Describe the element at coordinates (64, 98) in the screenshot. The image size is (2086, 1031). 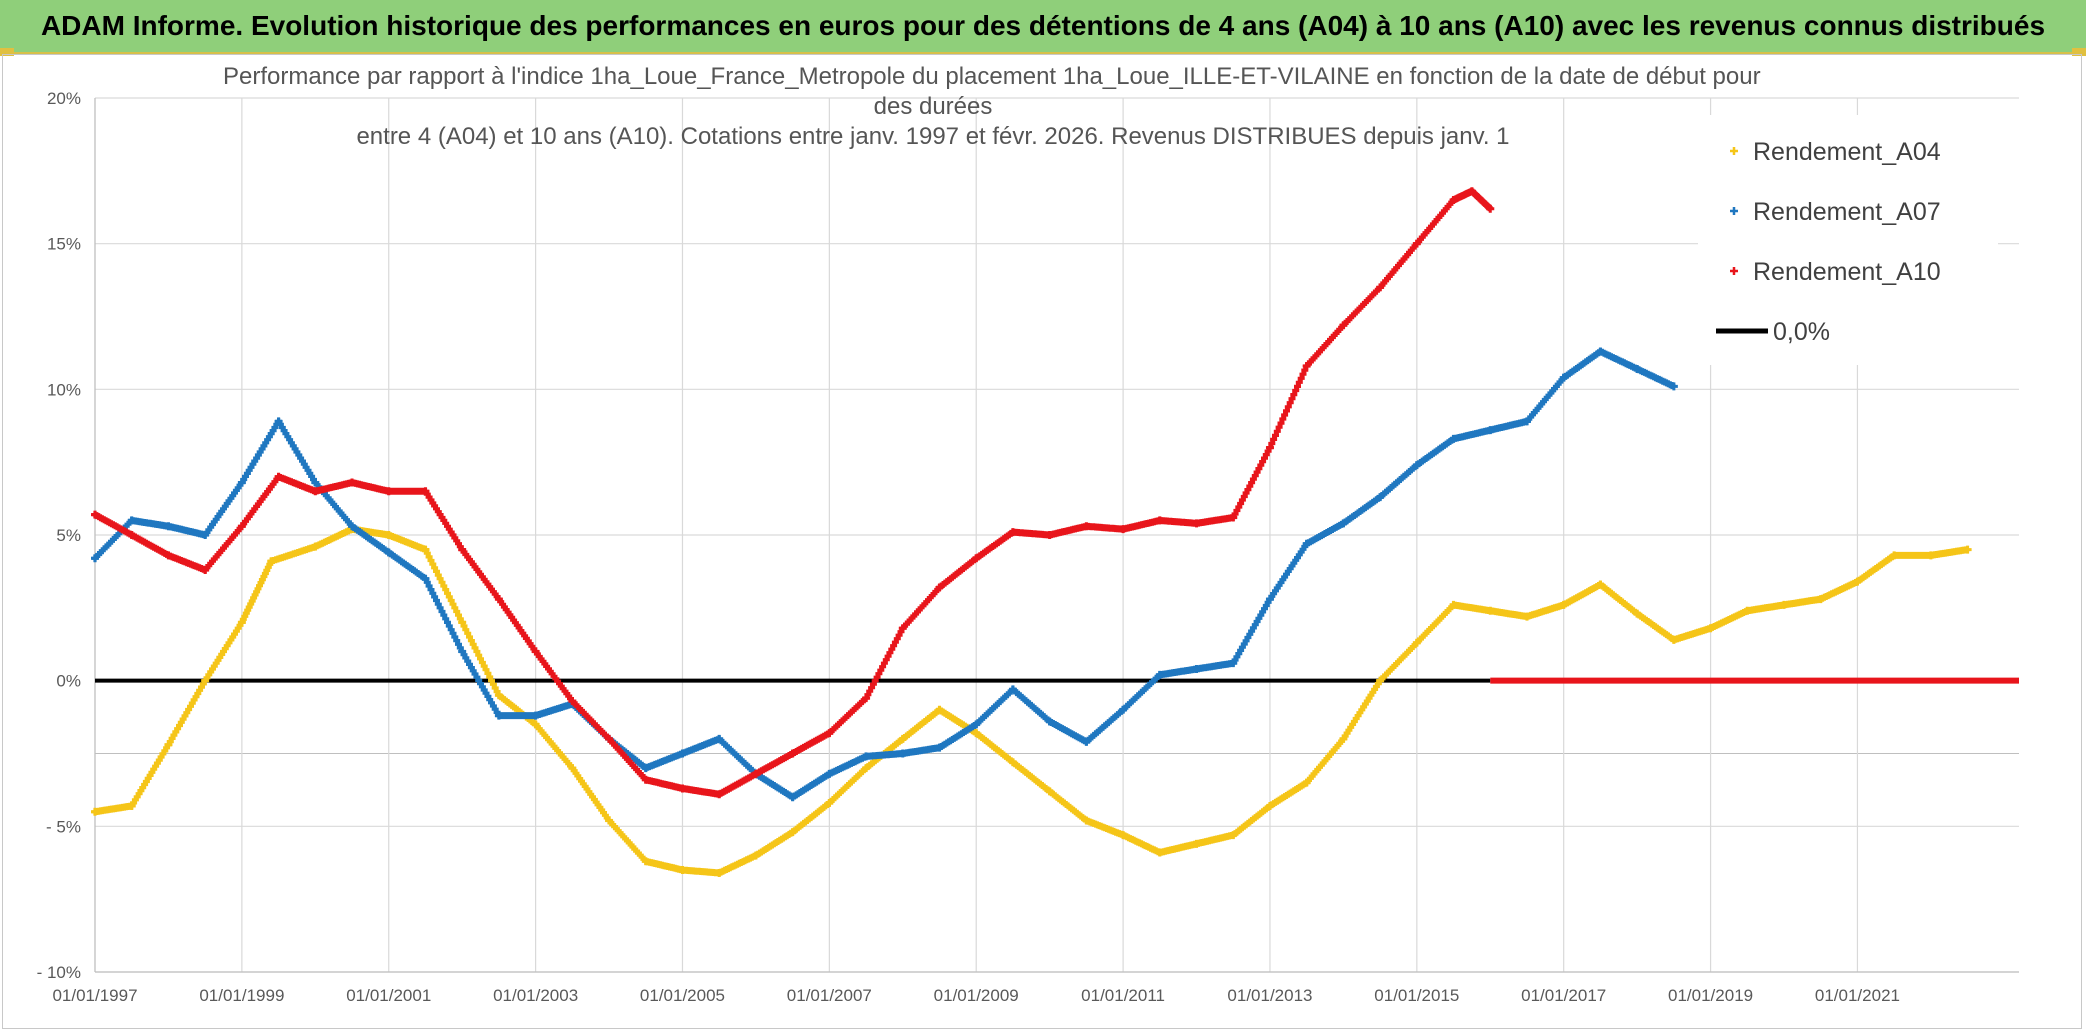
I see `y-tick-label: 20%` at that location.